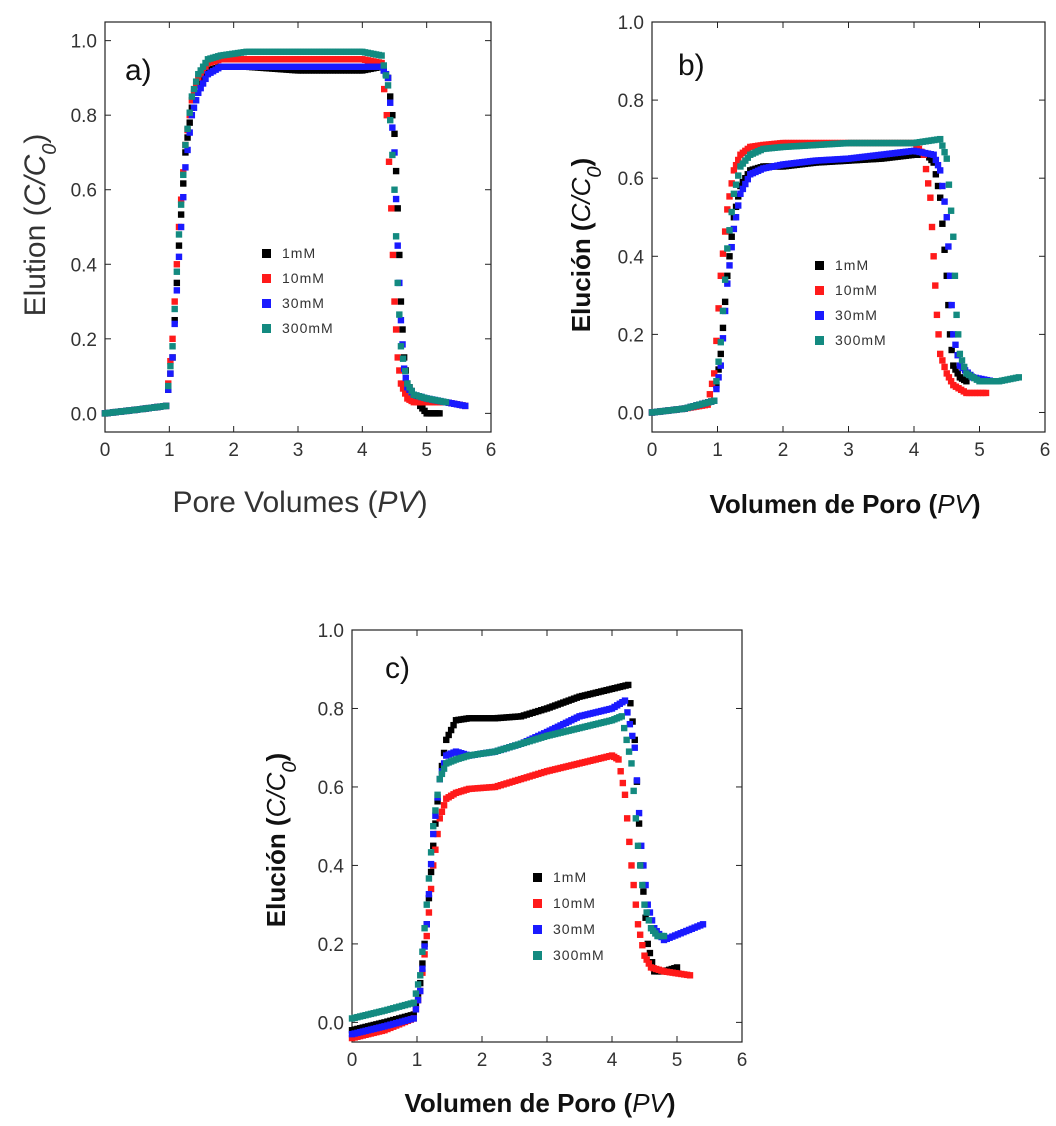 The width and height of the screenshot is (1056, 1126). Describe the element at coordinates (299, 502) in the screenshot. I see `x-axis-title: Pore Volumes (PV)` at that location.